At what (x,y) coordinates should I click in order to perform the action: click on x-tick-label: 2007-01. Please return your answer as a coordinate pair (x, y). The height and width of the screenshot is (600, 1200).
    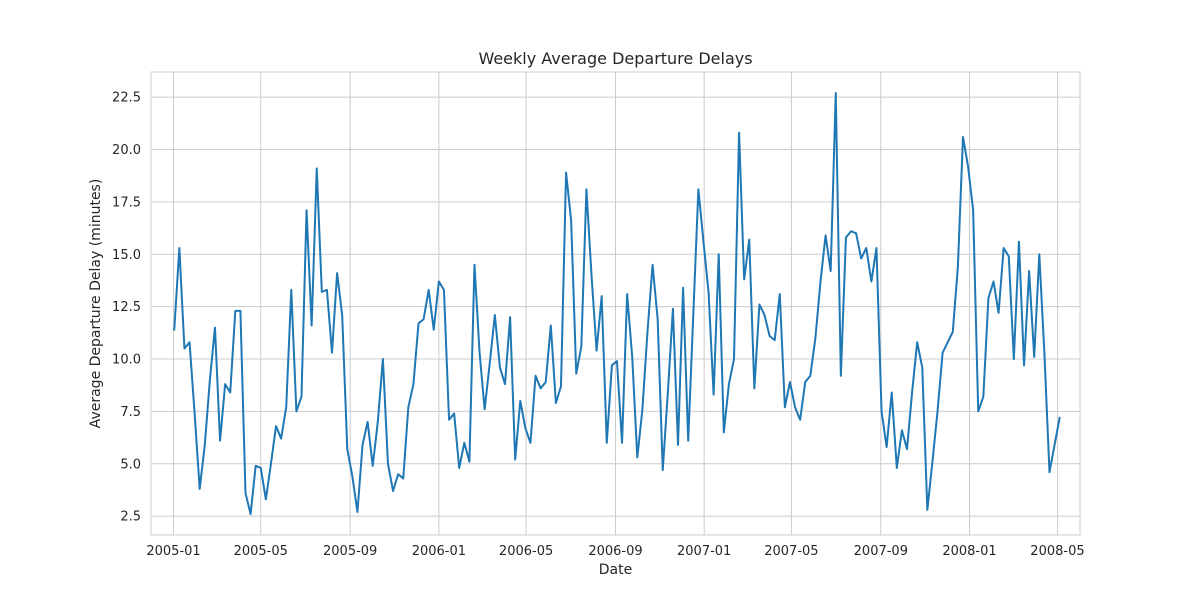
    Looking at the image, I should click on (704, 551).